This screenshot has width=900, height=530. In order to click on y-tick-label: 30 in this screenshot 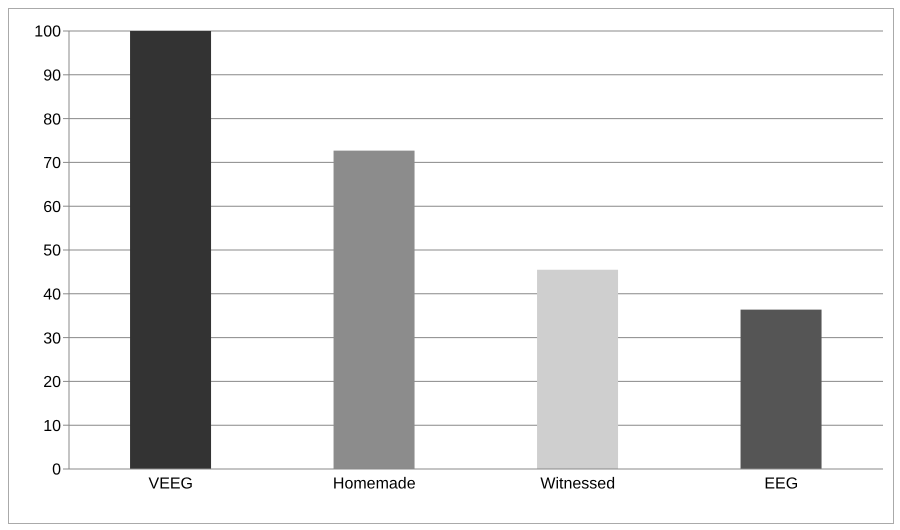, I will do `click(52, 339)`.